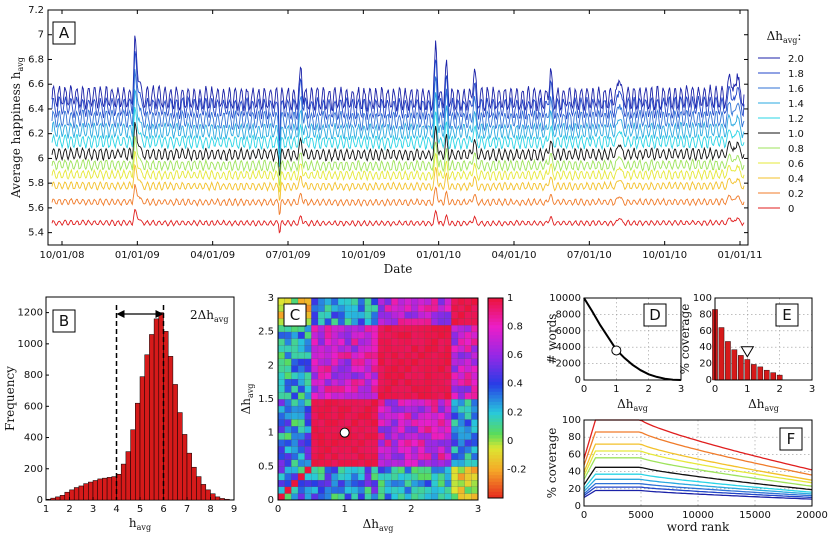 The width and height of the screenshot is (830, 535). What do you see at coordinates (515, 355) in the screenshot?
I see `panel-c-colorbar-tick: 0.6` at bounding box center [515, 355].